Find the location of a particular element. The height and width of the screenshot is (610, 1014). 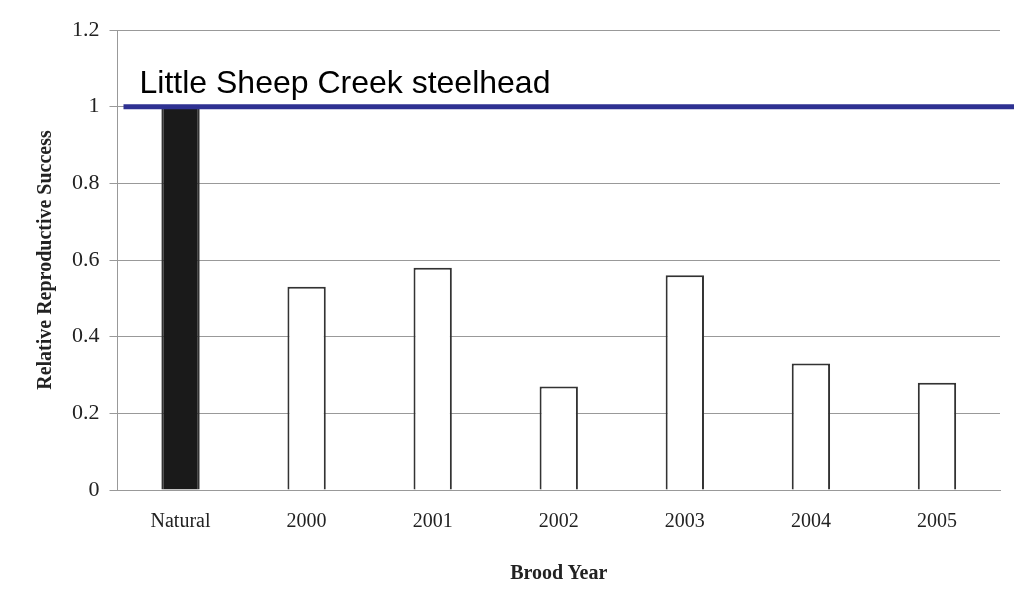

x-tick-label: 2000 is located at coordinates (306, 520).